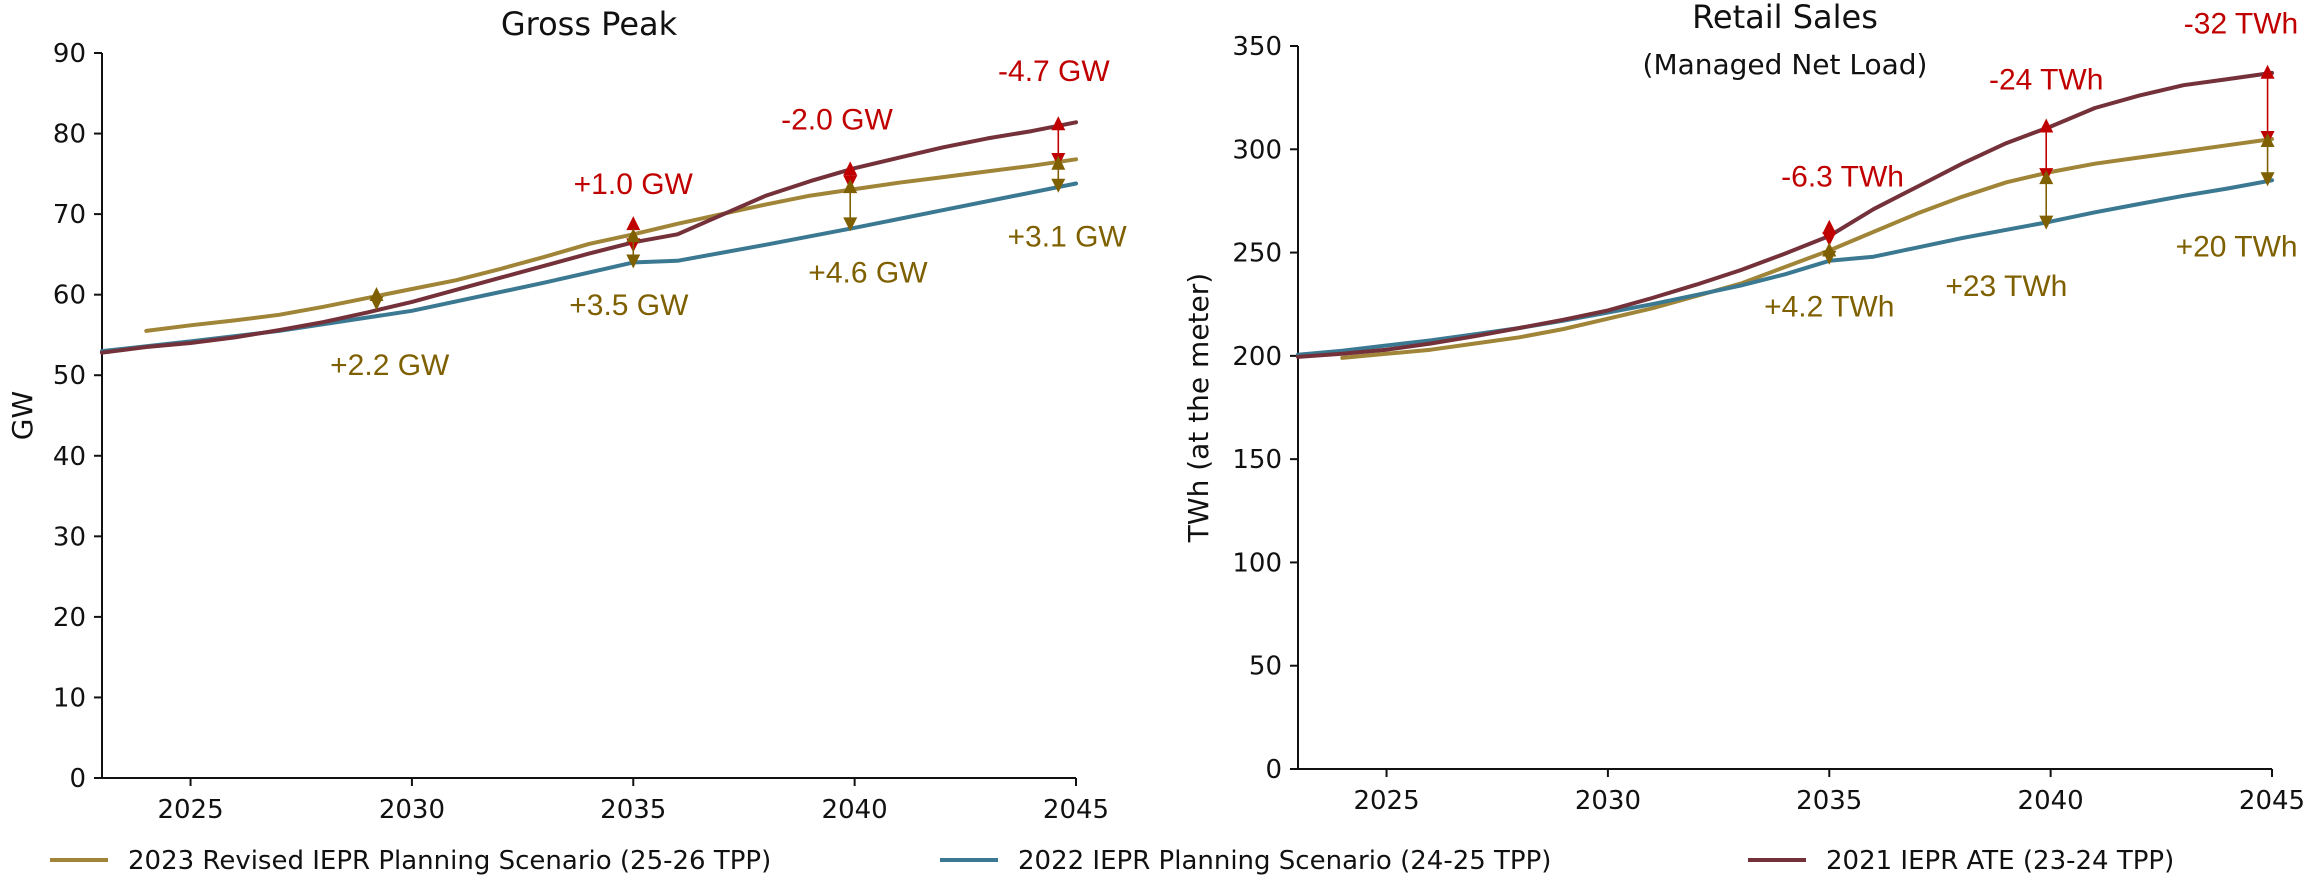  I want to click on annotation-label: +23 TWh, so click(2006, 286).